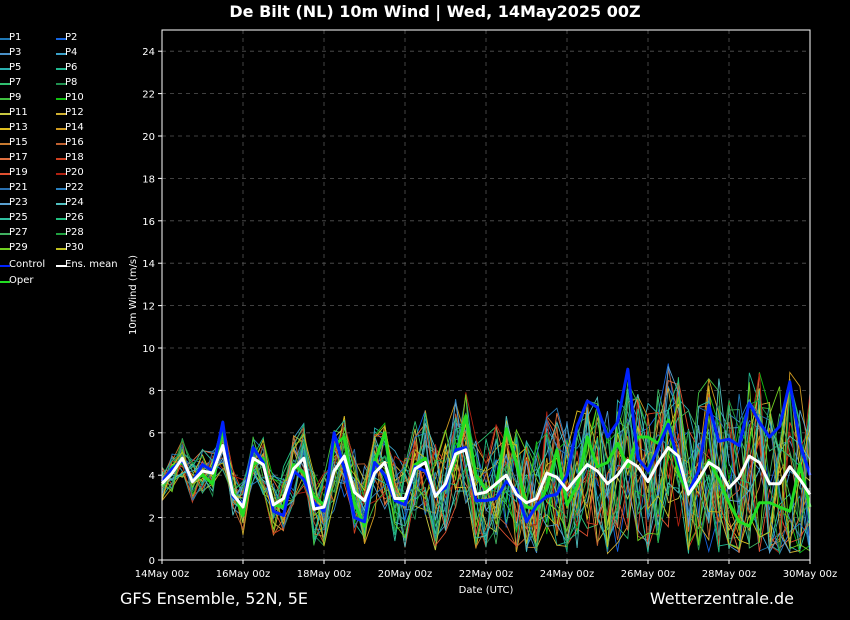  What do you see at coordinates (18, 187) in the screenshot?
I see `legend-label: P21` at bounding box center [18, 187].